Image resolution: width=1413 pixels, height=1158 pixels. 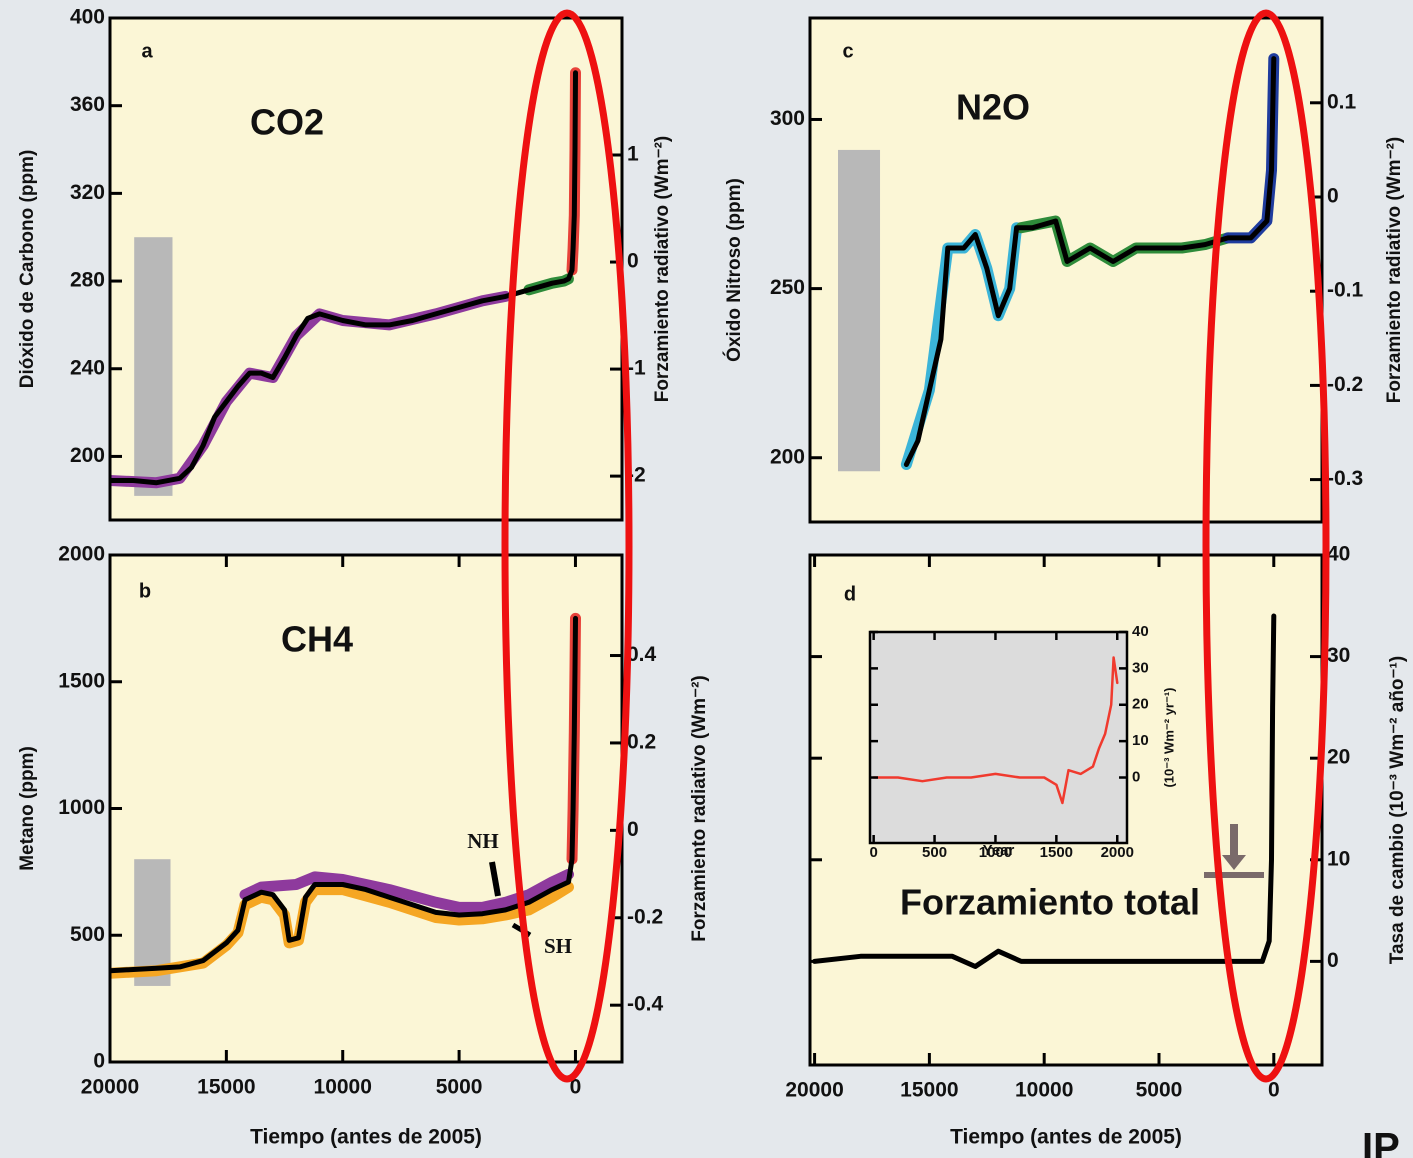 I want to click on corner-text: IP, so click(x=1381, y=1142).